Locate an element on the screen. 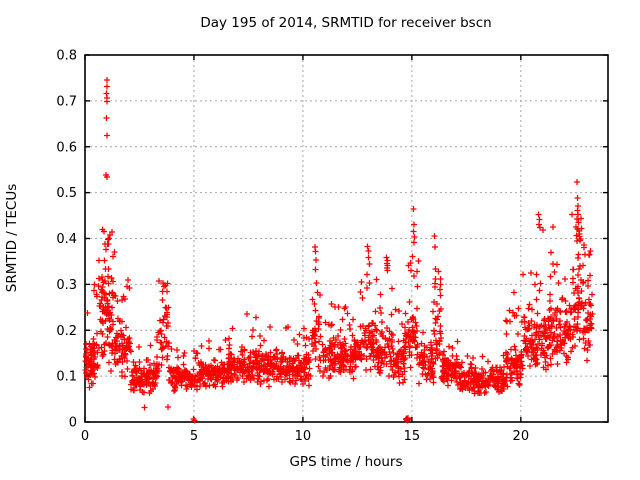 This screenshot has height=480, width=640. y-axis-label: SRMTID / TECUs is located at coordinates (12, 238).